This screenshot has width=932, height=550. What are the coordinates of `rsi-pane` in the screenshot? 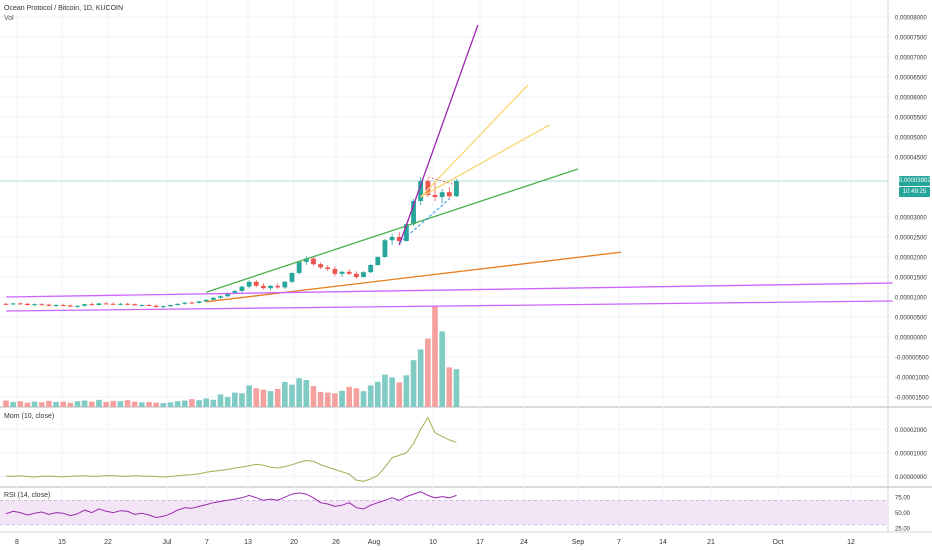 It's located at (444, 508).